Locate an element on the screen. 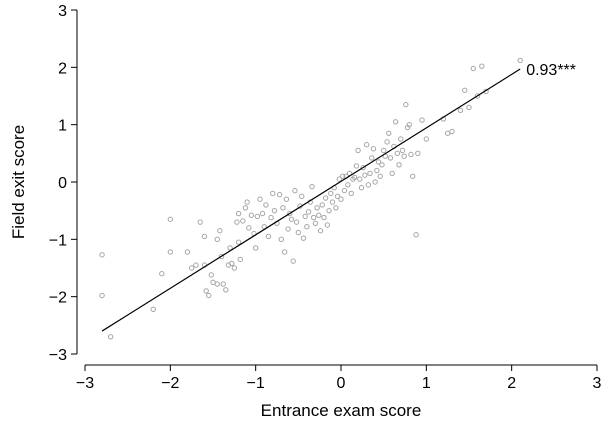 The width and height of the screenshot is (602, 425). x-tick-label: −3 is located at coordinates (85, 383).